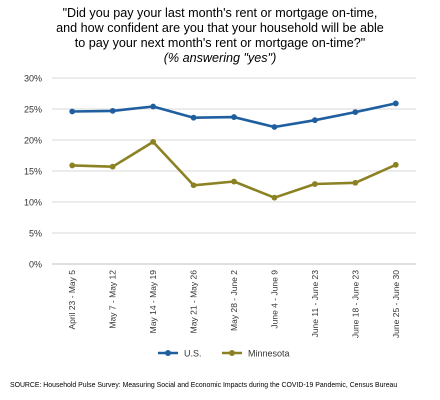 This screenshot has height=400, width=440. What do you see at coordinates (269, 354) in the screenshot?
I see `legend-label: Minnesota` at bounding box center [269, 354].